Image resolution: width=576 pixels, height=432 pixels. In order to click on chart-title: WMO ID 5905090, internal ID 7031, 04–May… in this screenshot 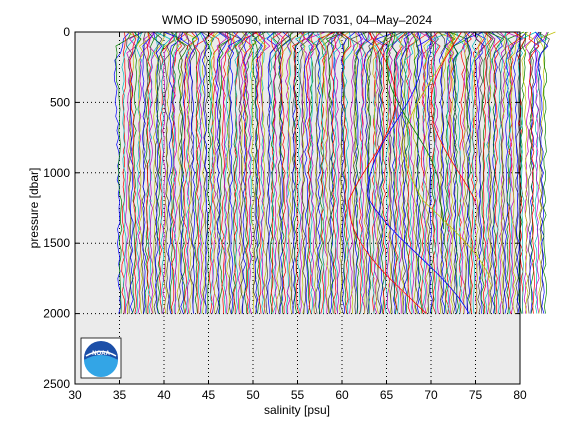, I will do `click(297, 20)`.